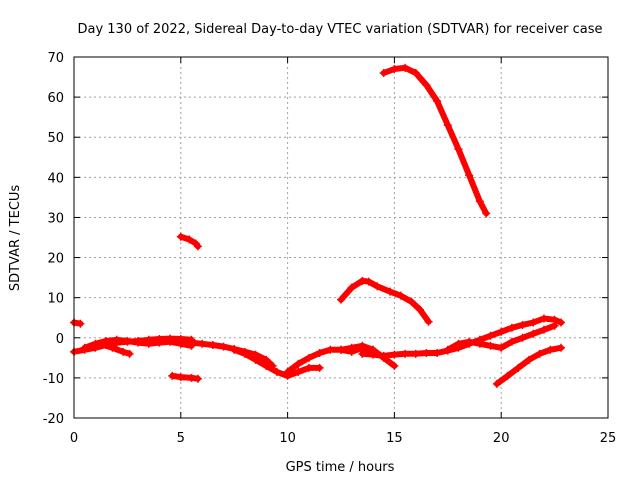 This screenshot has width=640, height=480. I want to click on y-tick-label: 20, so click(55, 259).